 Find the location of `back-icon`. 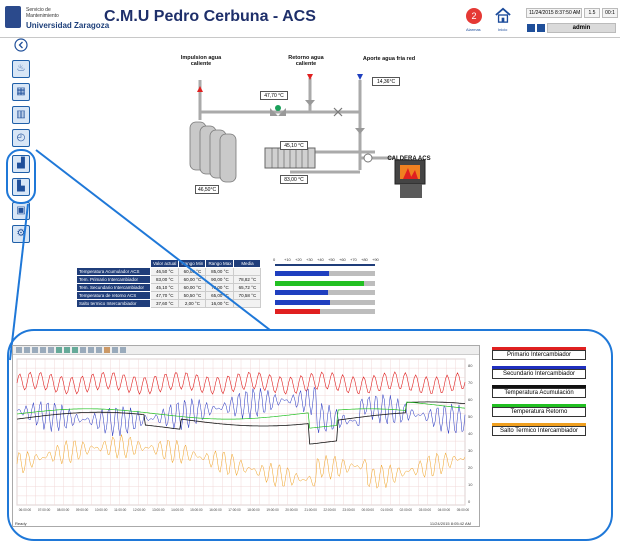

back-icon is located at coordinates (21, 45).